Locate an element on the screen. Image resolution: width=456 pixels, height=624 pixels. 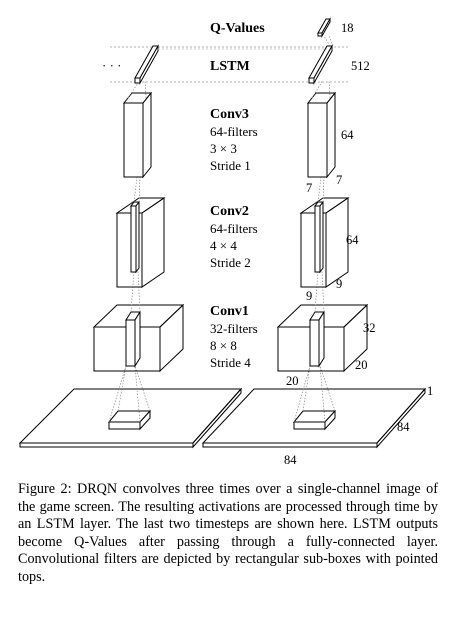
conv2-volume-right is located at coordinates (324, 242).